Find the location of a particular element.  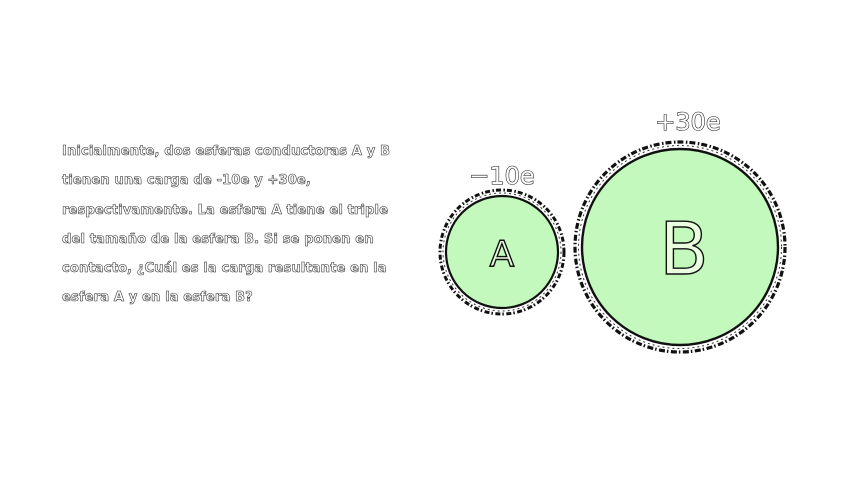

sphere-a-rim is located at coordinates (502, 252).